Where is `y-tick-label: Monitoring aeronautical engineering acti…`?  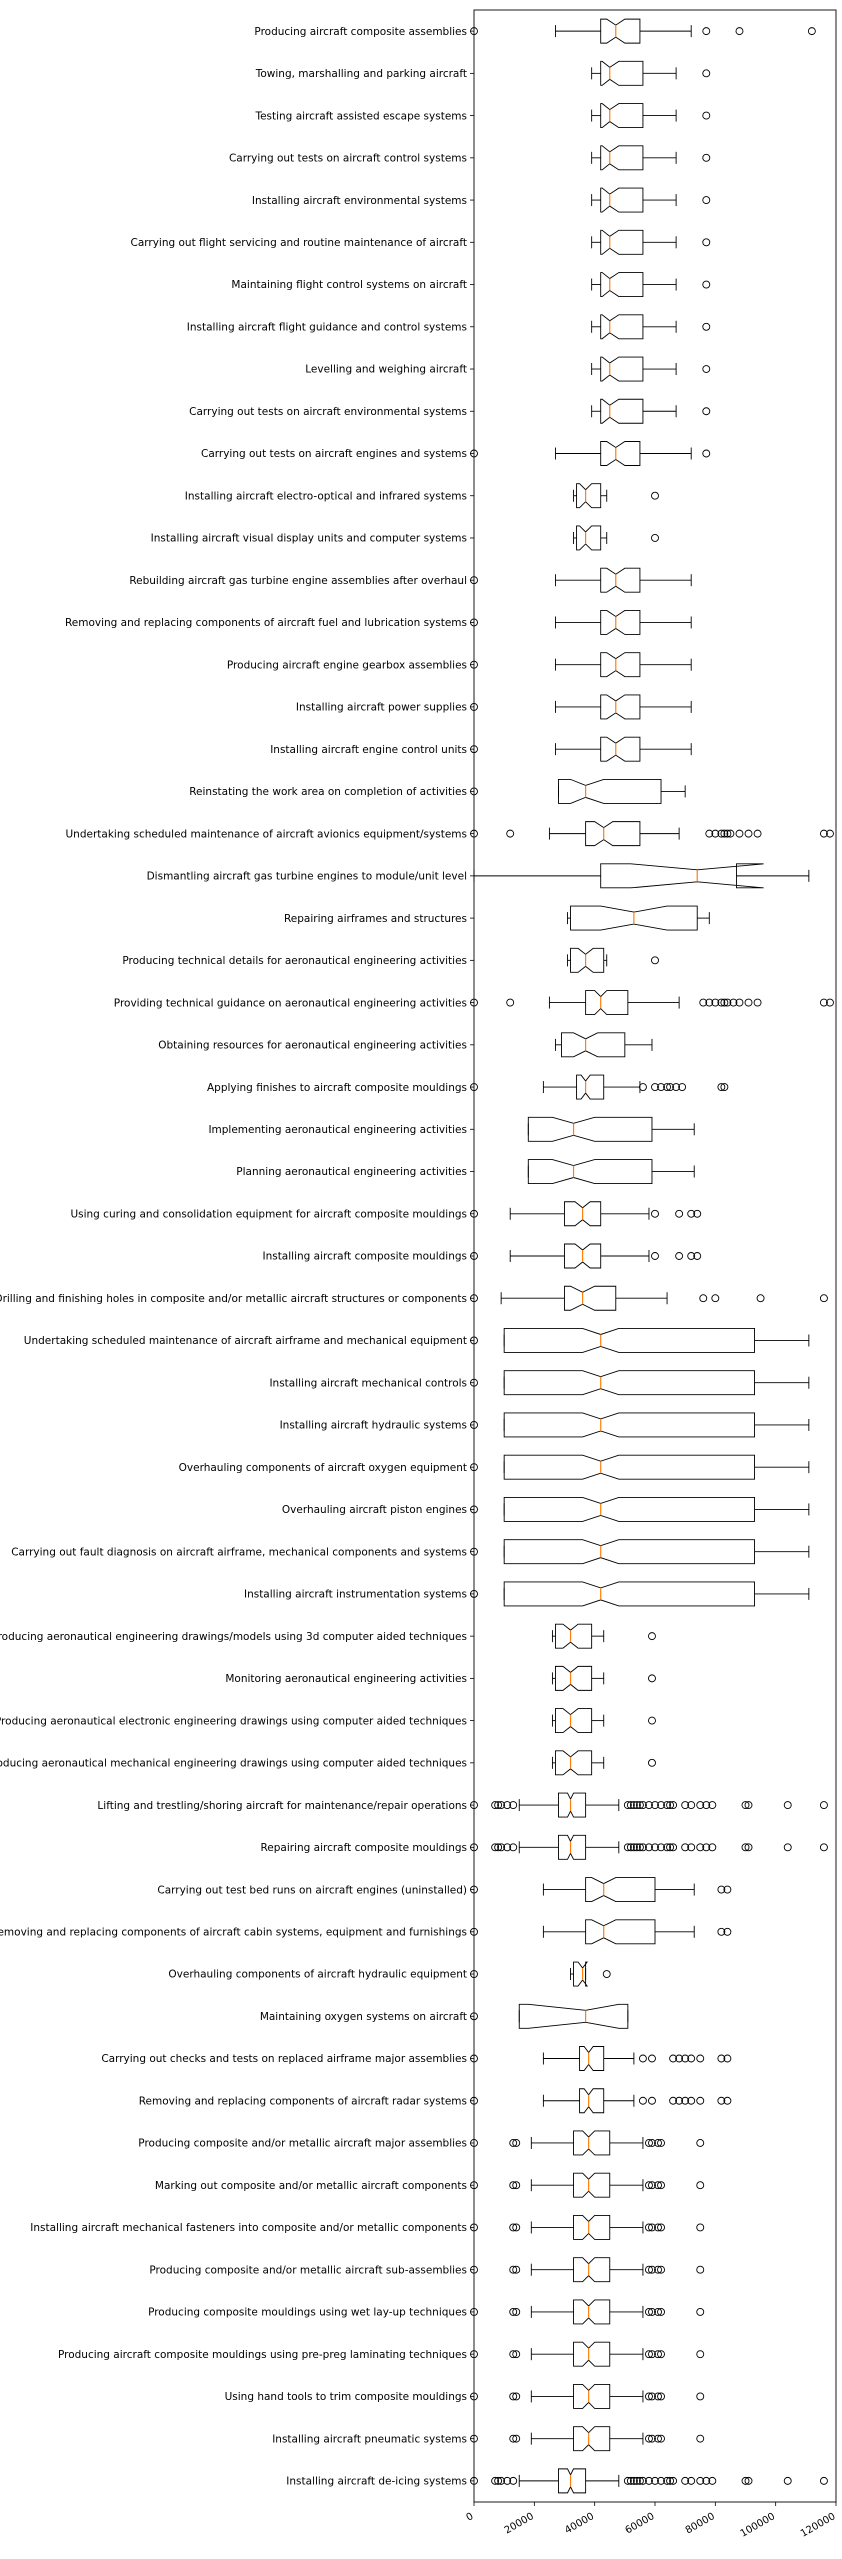 y-tick-label: Monitoring aeronautical engineering acti… is located at coordinates (346, 1679).